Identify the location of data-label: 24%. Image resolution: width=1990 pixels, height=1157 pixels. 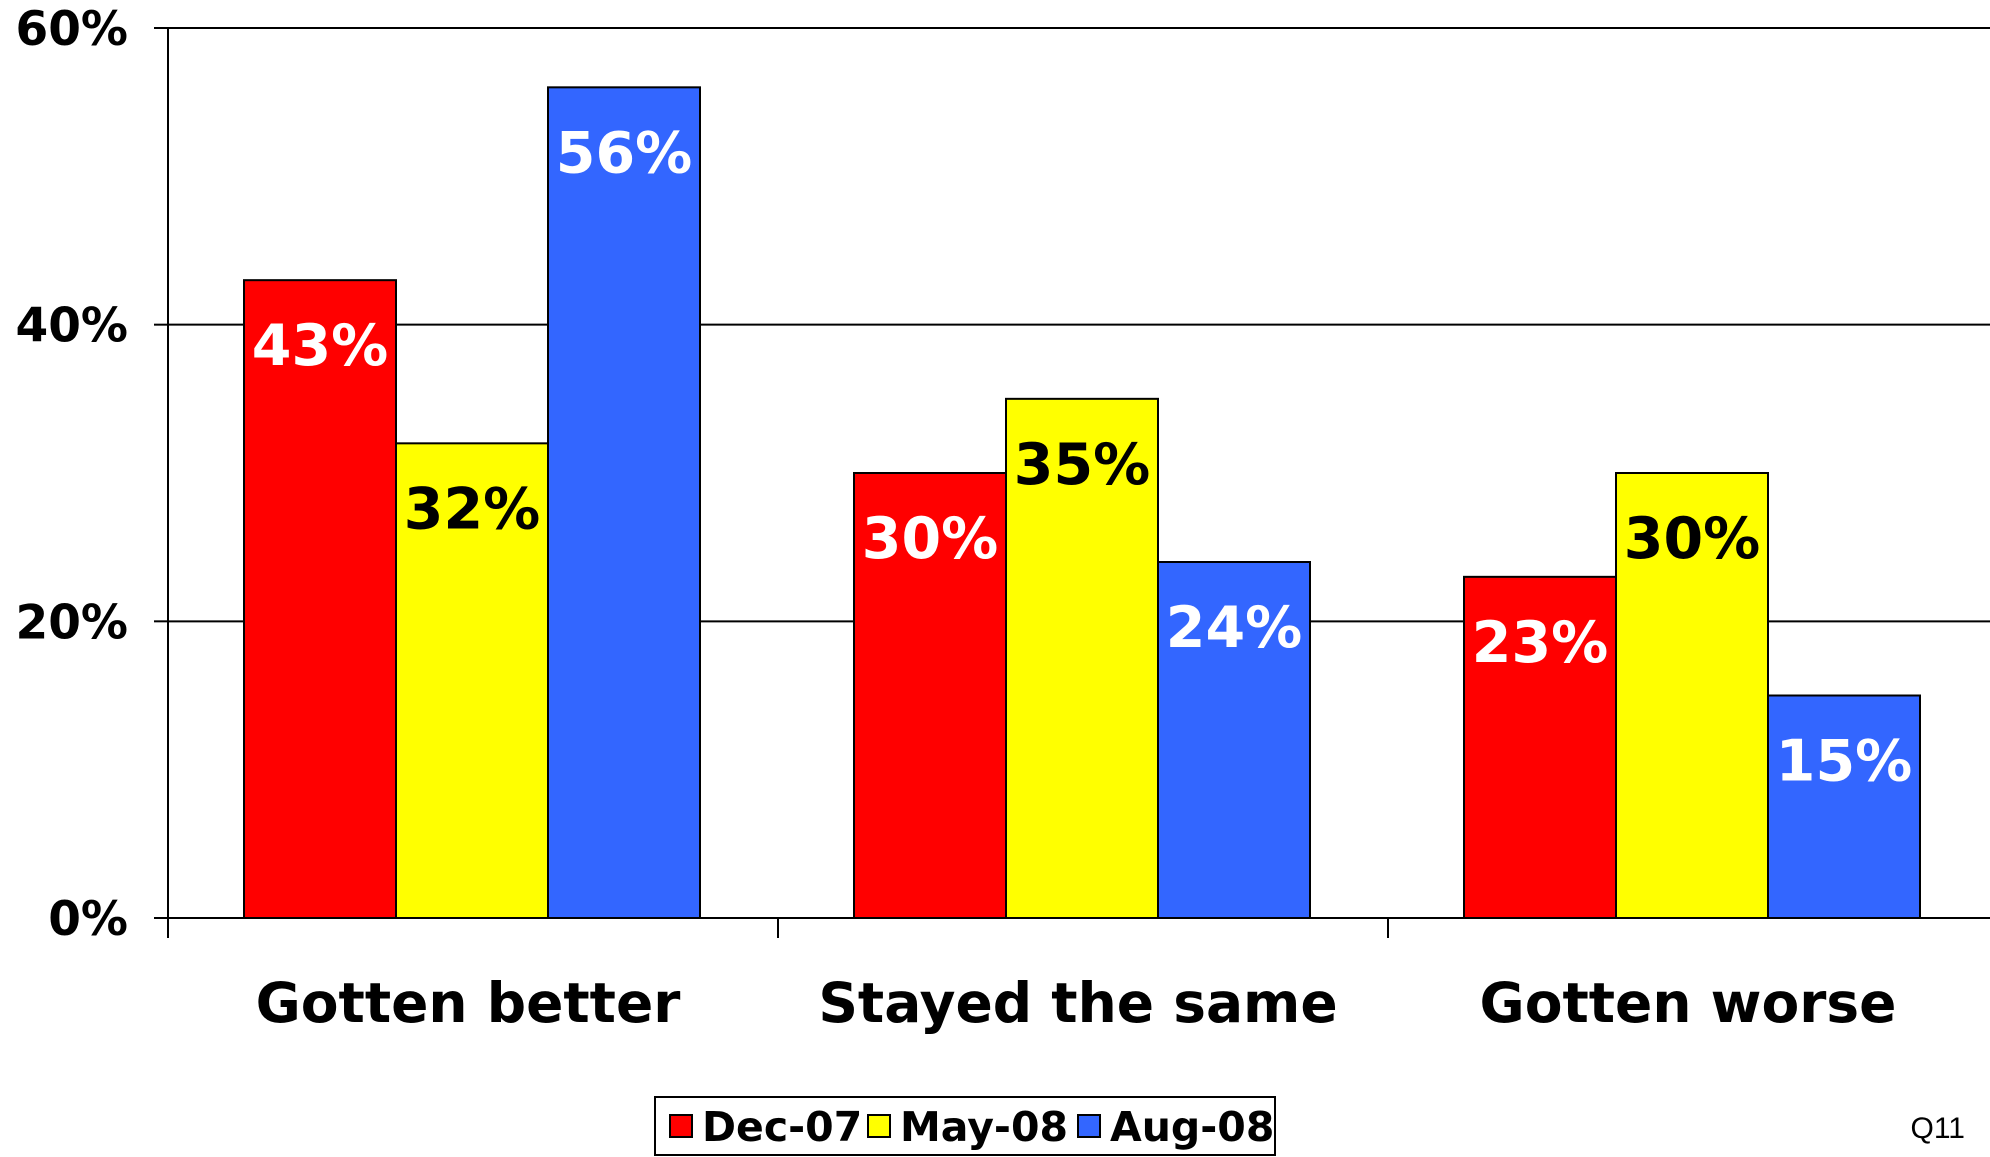
(1234, 628).